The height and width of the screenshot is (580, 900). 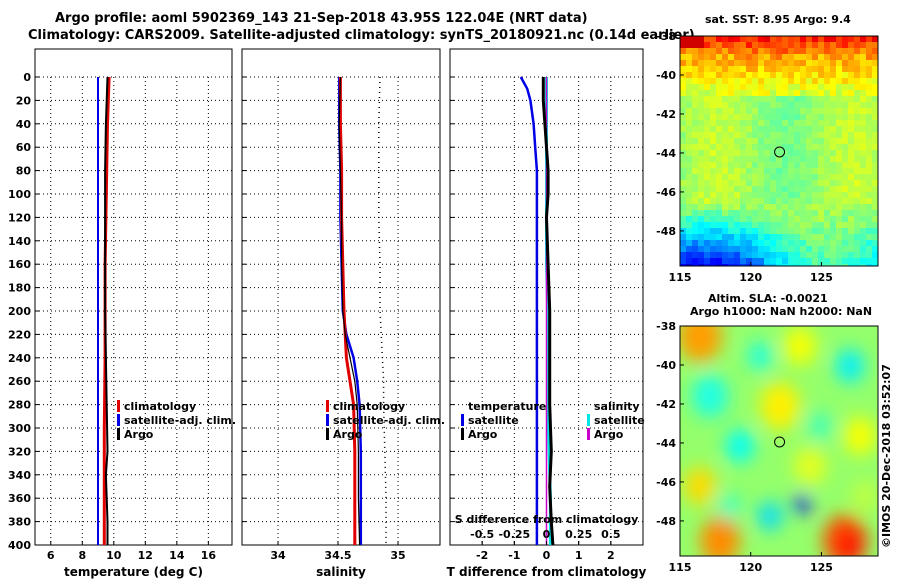 I want to click on lat-tick-label: -44, so click(x=666, y=153).